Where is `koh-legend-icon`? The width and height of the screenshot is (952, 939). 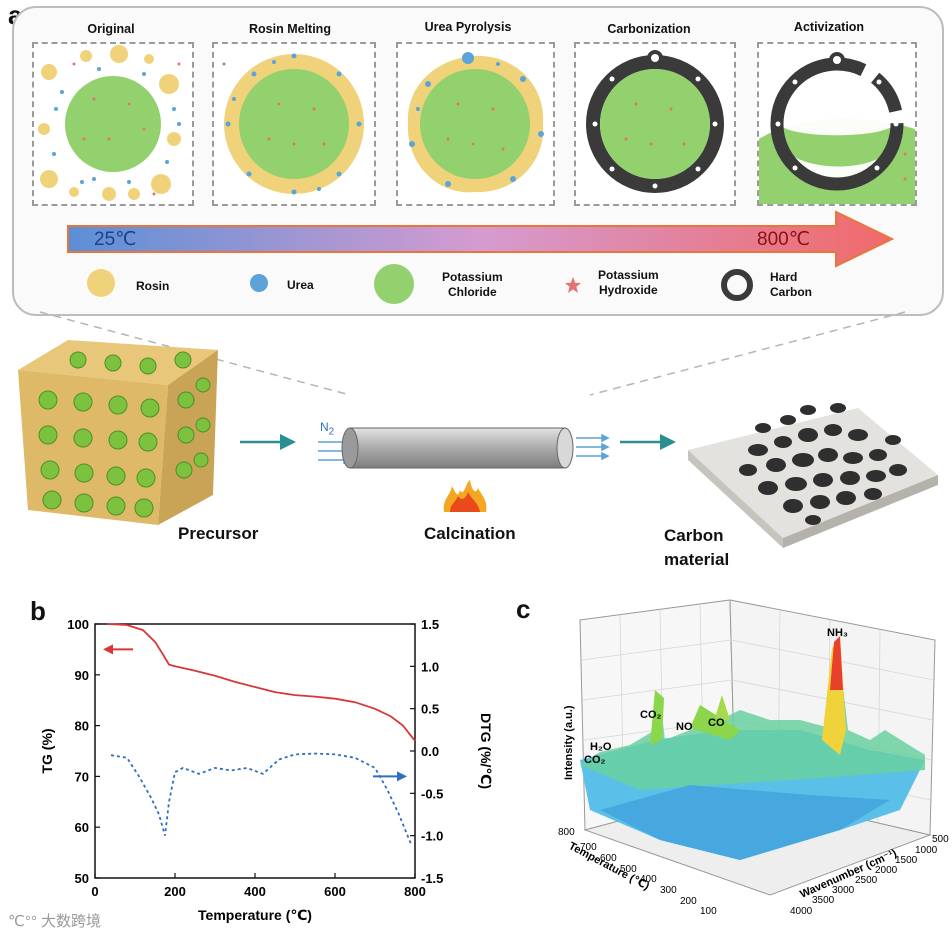
koh-legend-icon is located at coordinates (573, 285).